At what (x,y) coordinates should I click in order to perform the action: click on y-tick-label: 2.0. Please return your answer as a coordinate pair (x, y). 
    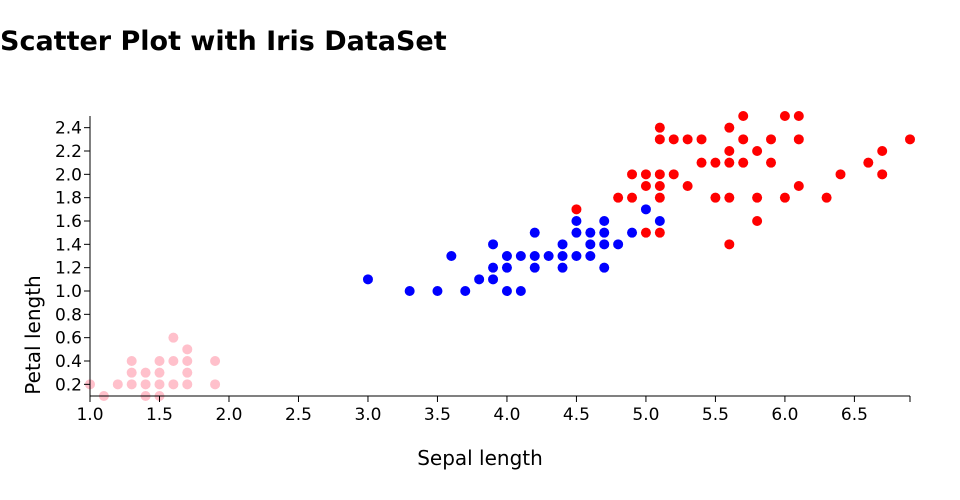
    Looking at the image, I should click on (68, 175).